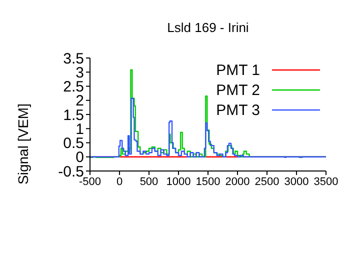 This screenshot has height=270, width=360. What do you see at coordinates (296, 182) in the screenshot?
I see `x-tick-label: 3000` at bounding box center [296, 182].